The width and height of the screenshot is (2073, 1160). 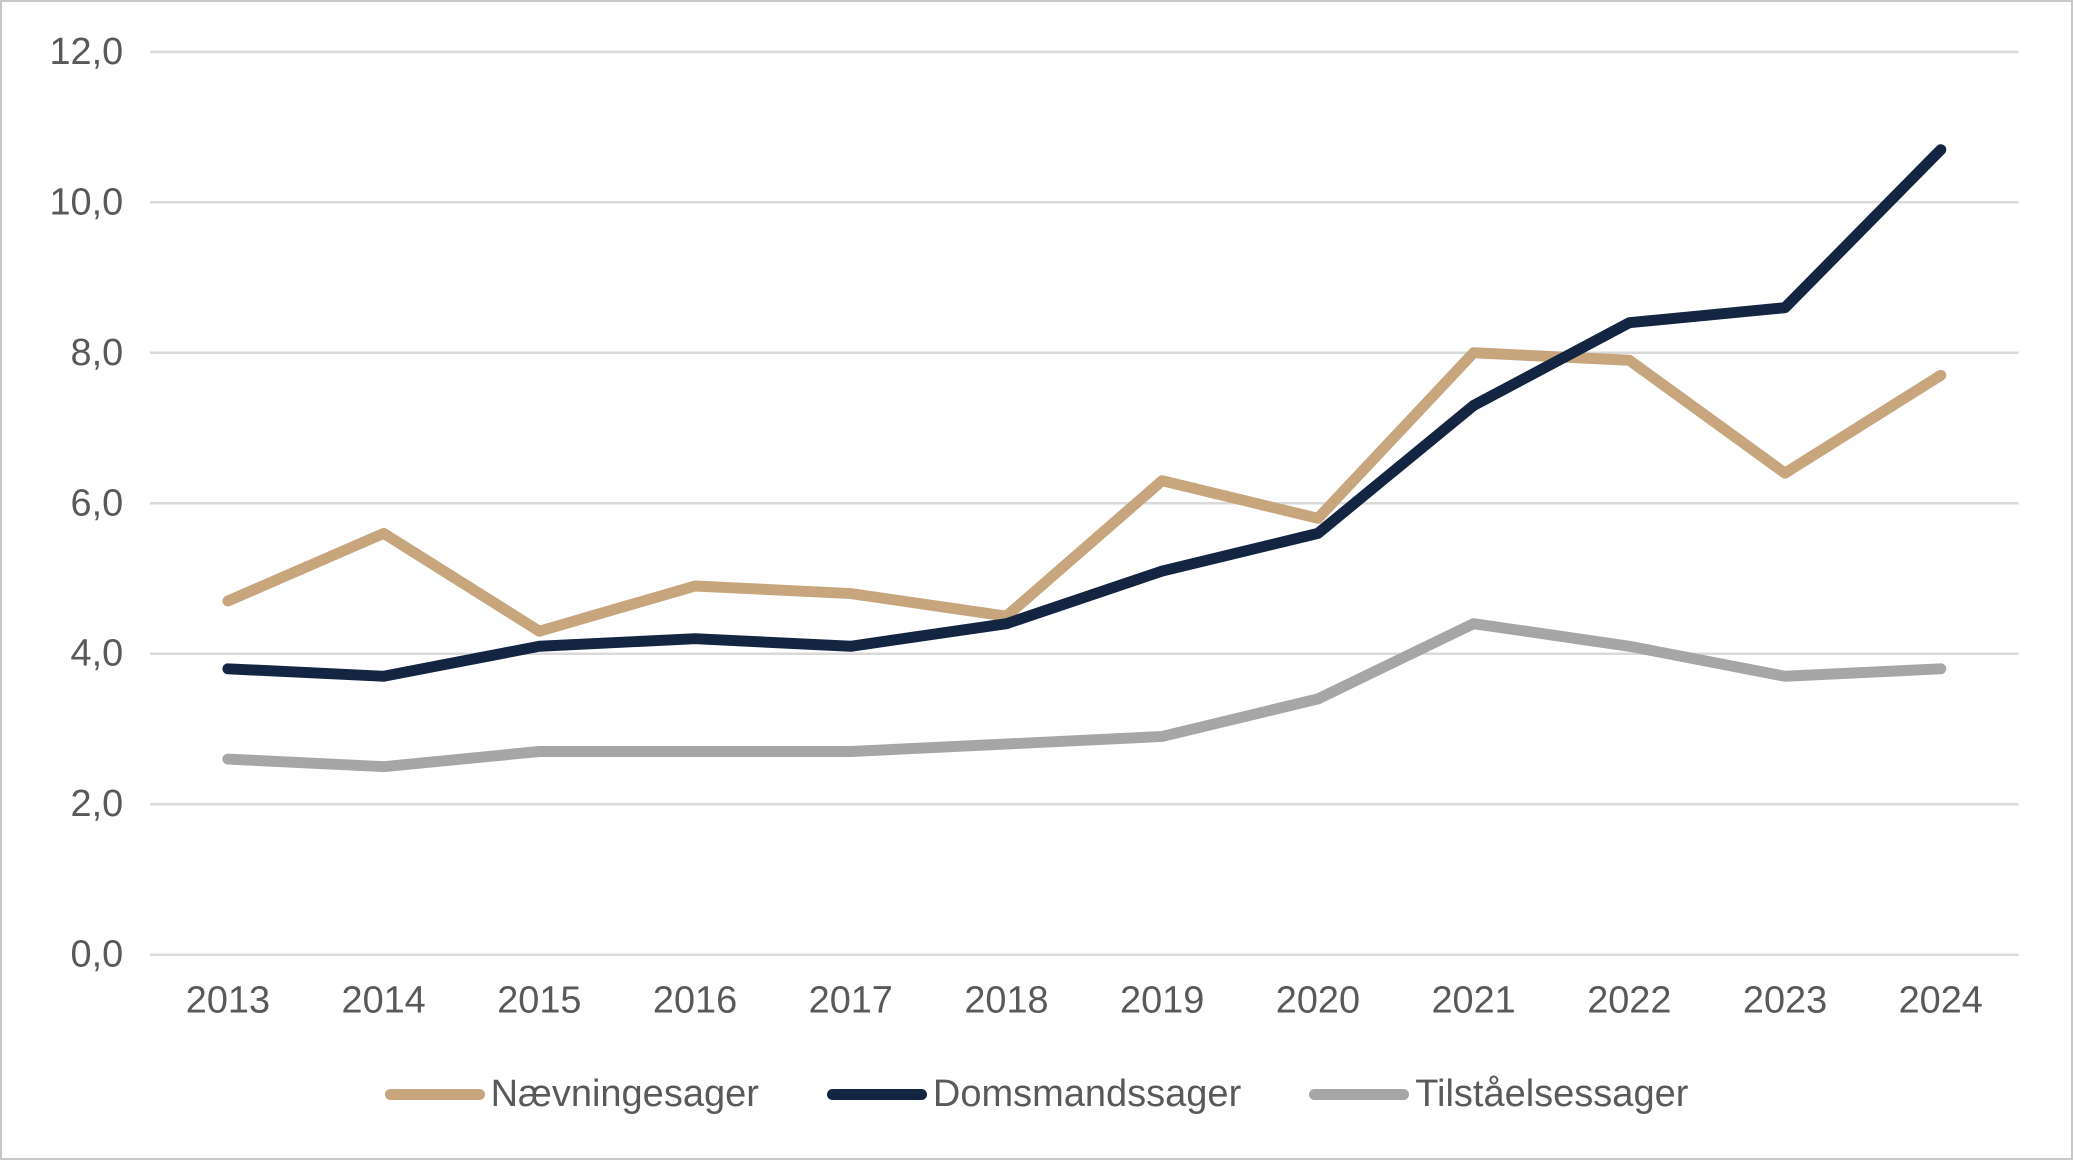 What do you see at coordinates (434, 1094) in the screenshot?
I see `legend-swatch-naevningesager` at bounding box center [434, 1094].